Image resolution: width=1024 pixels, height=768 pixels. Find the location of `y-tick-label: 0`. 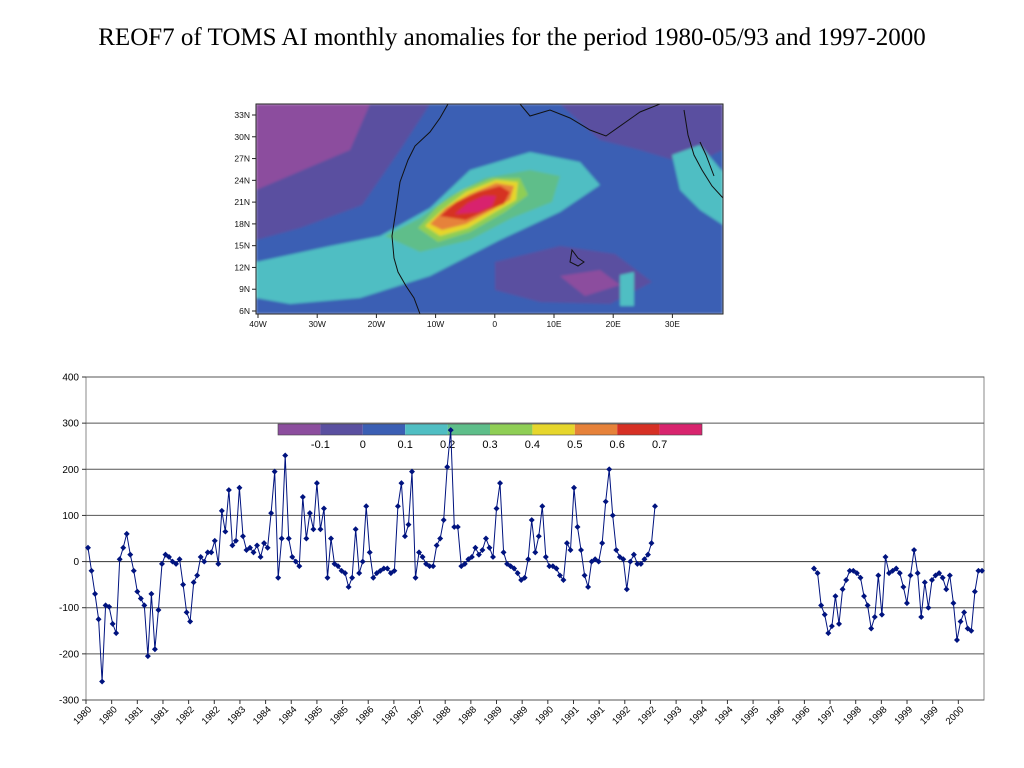

y-tick-label: 0 is located at coordinates (76, 562).